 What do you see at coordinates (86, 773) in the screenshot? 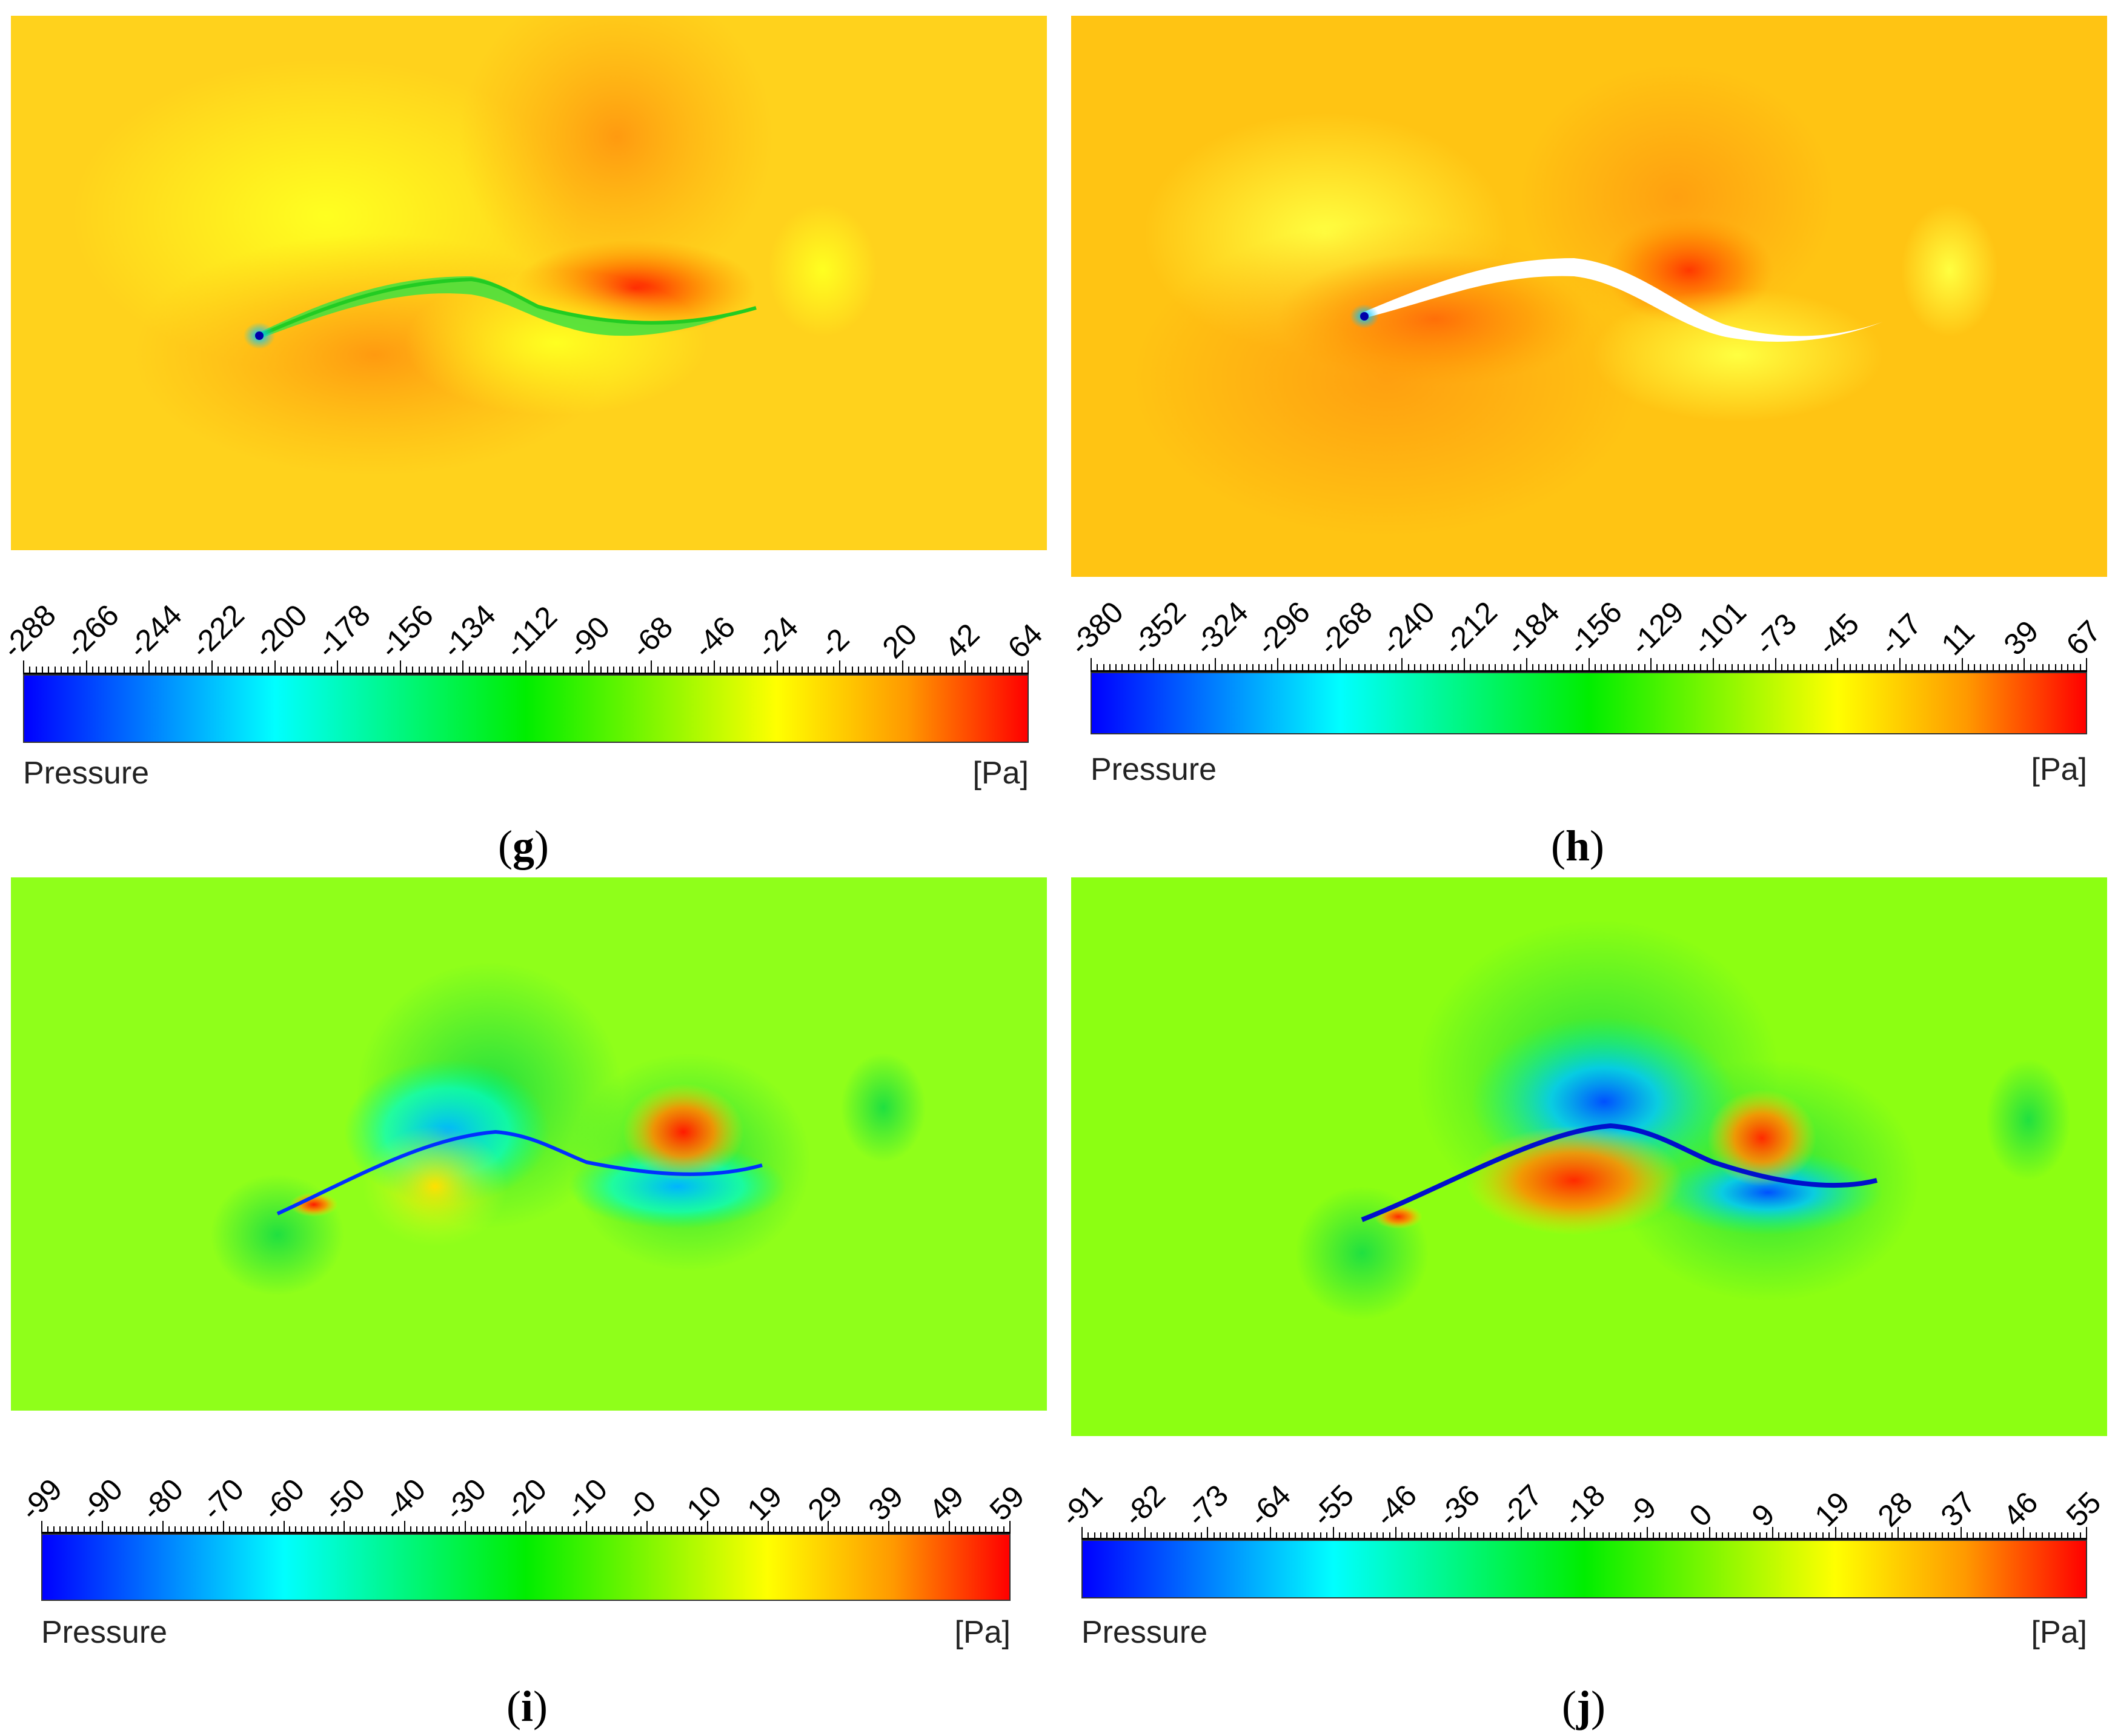
I see `legend-title-g: Pressure` at bounding box center [86, 773].